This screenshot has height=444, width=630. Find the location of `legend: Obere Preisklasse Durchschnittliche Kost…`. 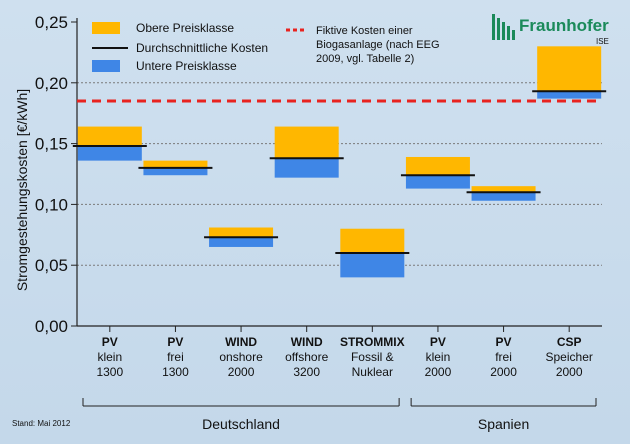

legend: Obere Preisklasse Durchschnittliche Kost… is located at coordinates (266, 47).